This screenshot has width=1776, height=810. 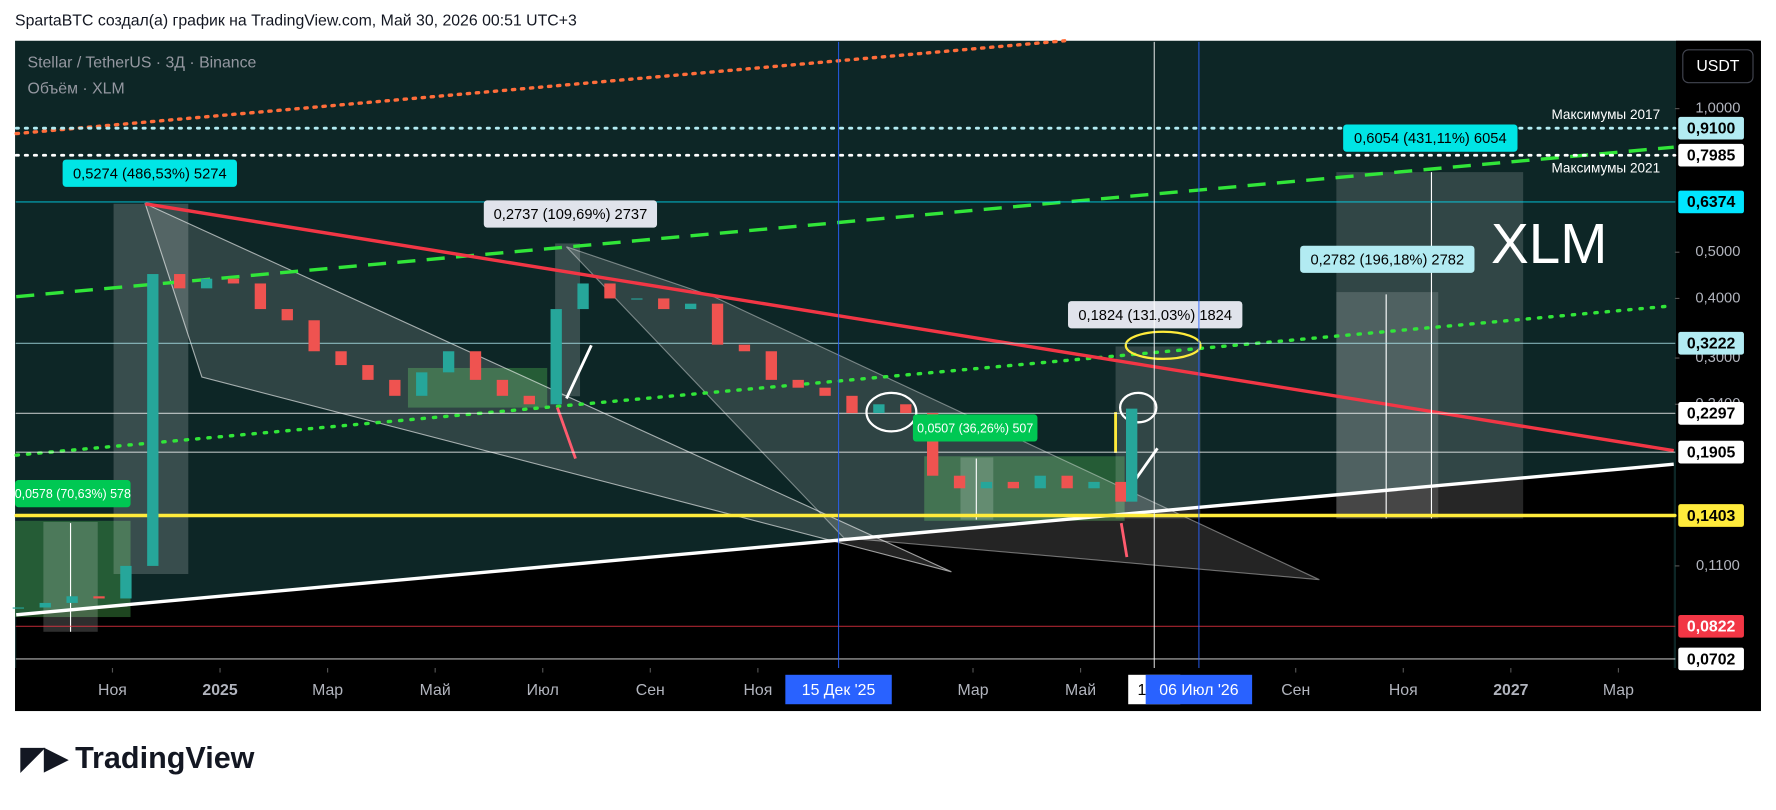 I want to click on price-label: 0,1403, so click(x=1711, y=516).